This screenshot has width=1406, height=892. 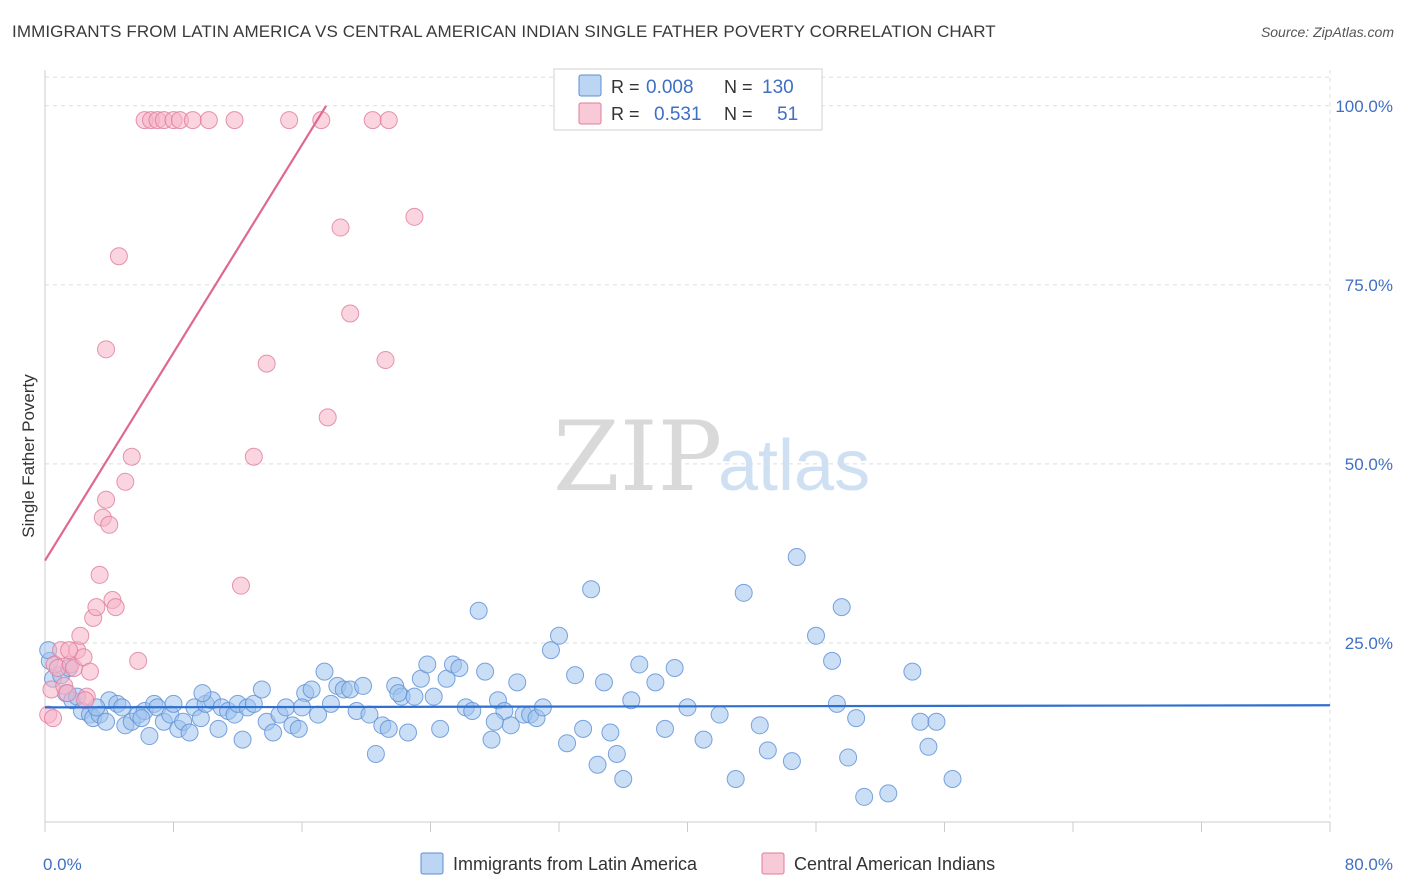 I want to click on y-tick-labels: 25.0% 50.0% 75.0% 100.0%, so click(x=1364, y=375).